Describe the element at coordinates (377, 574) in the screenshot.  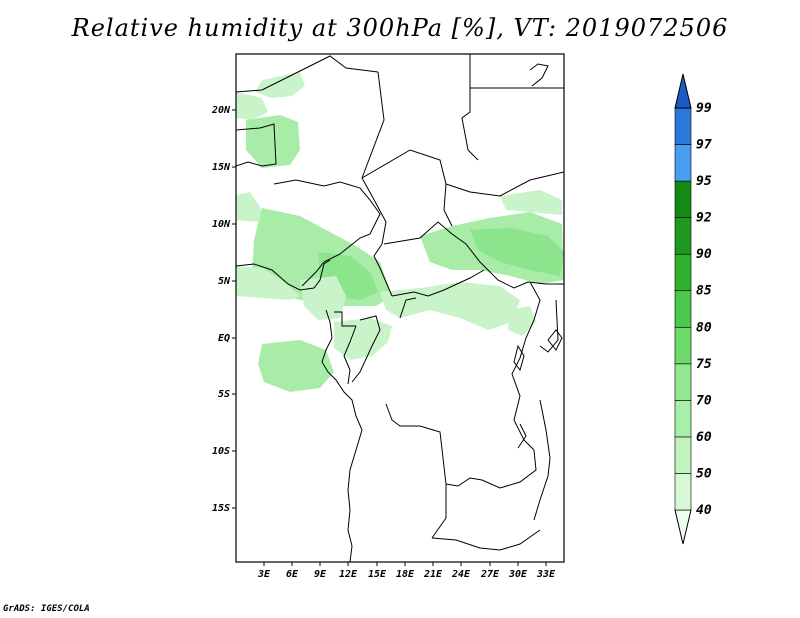
I see `lon-label: 15E` at that location.